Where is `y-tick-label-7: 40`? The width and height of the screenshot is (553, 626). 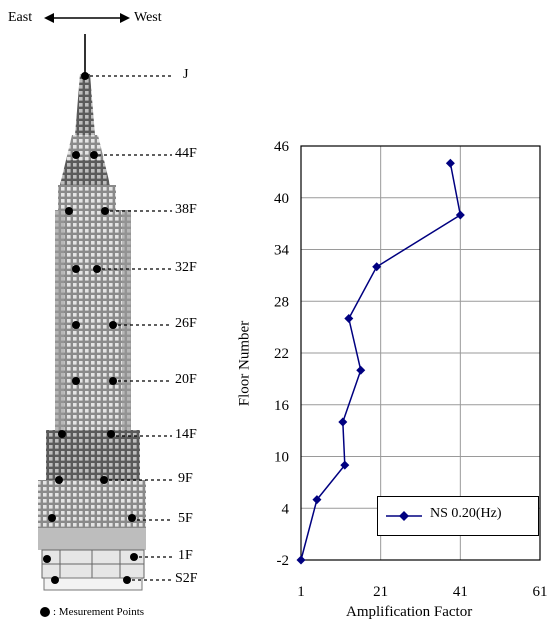 y-tick-label-7: 40 is located at coordinates (281, 199).